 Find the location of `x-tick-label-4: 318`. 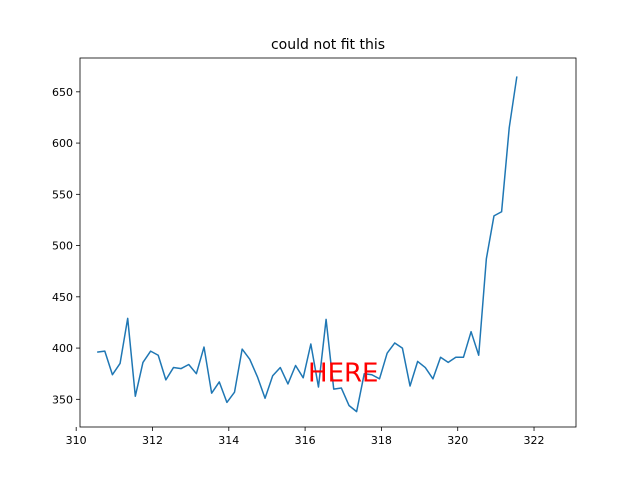

x-tick-label-4: 318 is located at coordinates (381, 440).